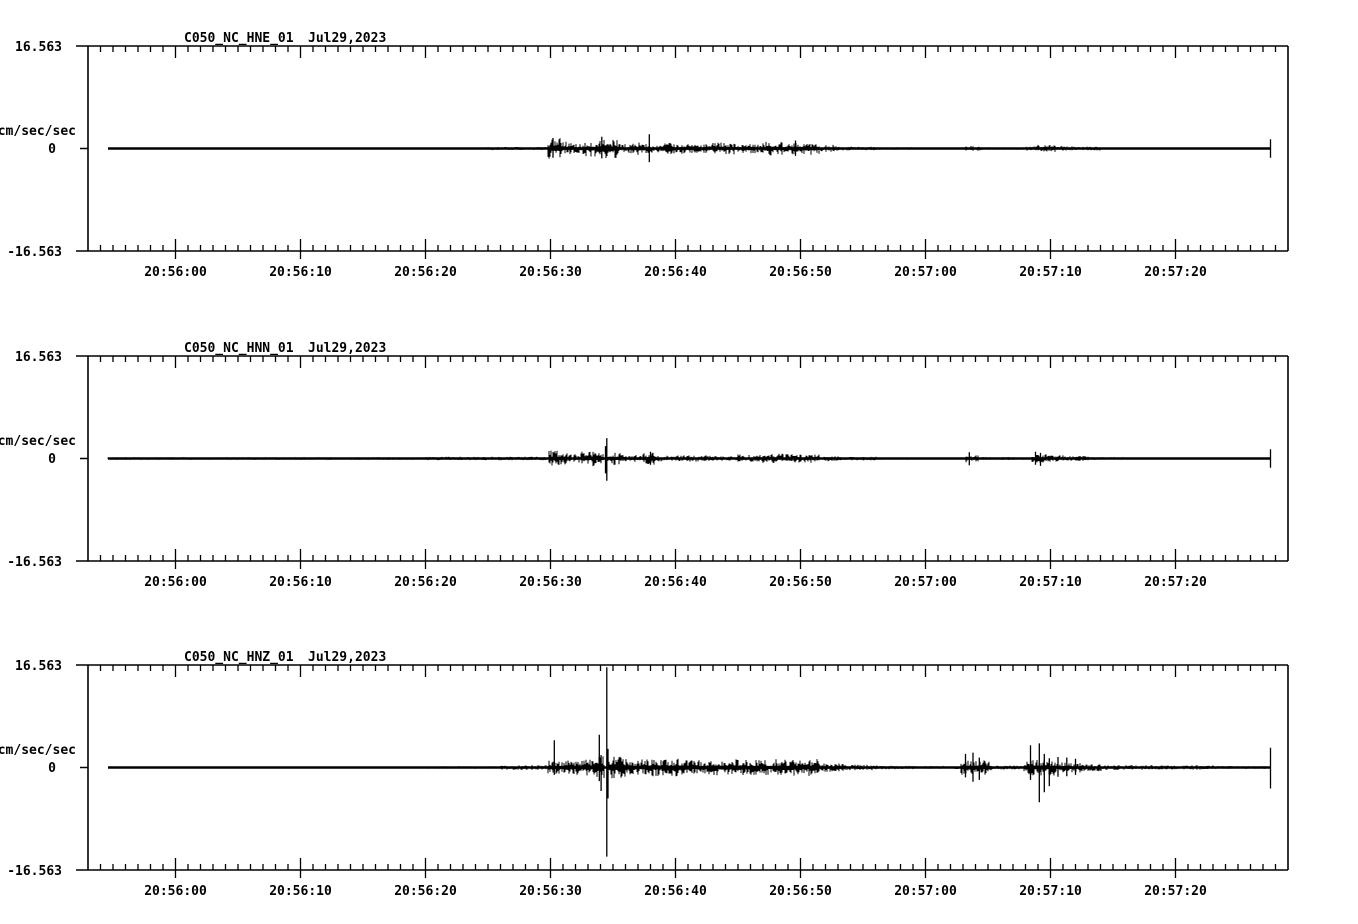  Describe the element at coordinates (239, 348) in the screenshot. I see `plot-title-station: C050_NC_HNN_01` at that location.